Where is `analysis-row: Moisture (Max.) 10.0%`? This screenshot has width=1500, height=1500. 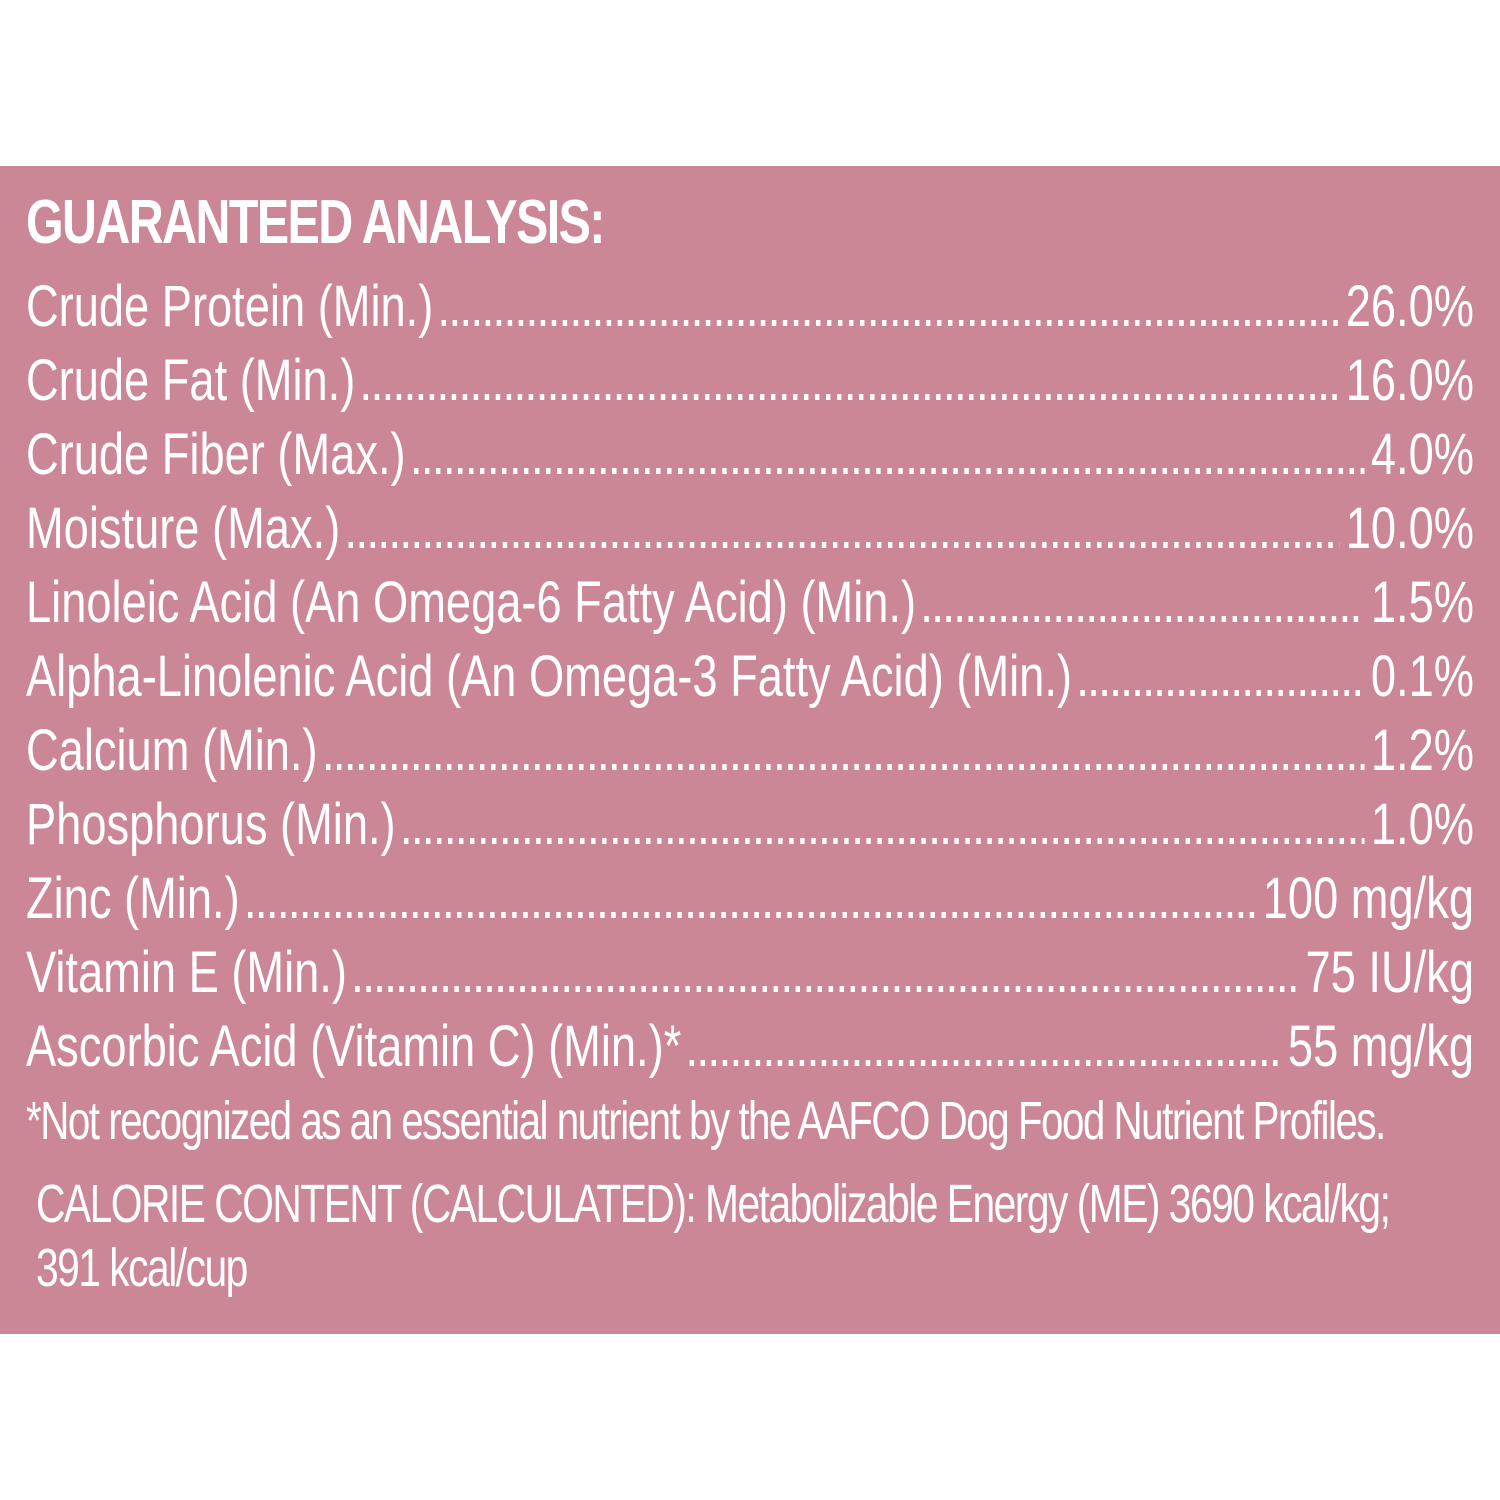 analysis-row: Moisture (Max.) 10.0% is located at coordinates (750, 529).